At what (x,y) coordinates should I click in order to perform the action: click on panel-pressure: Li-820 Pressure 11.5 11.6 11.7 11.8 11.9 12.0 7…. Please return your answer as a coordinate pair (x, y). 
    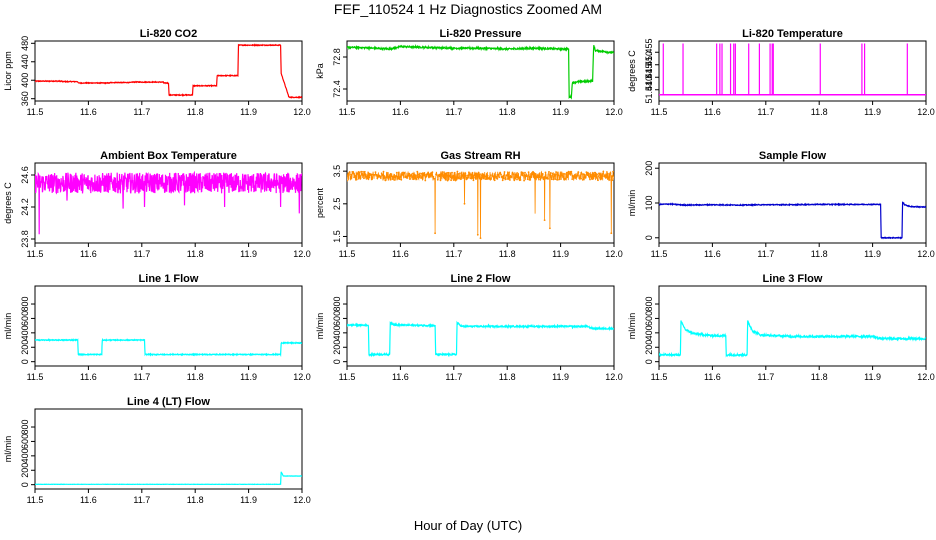
    Looking at the image, I should click on (469, 72).